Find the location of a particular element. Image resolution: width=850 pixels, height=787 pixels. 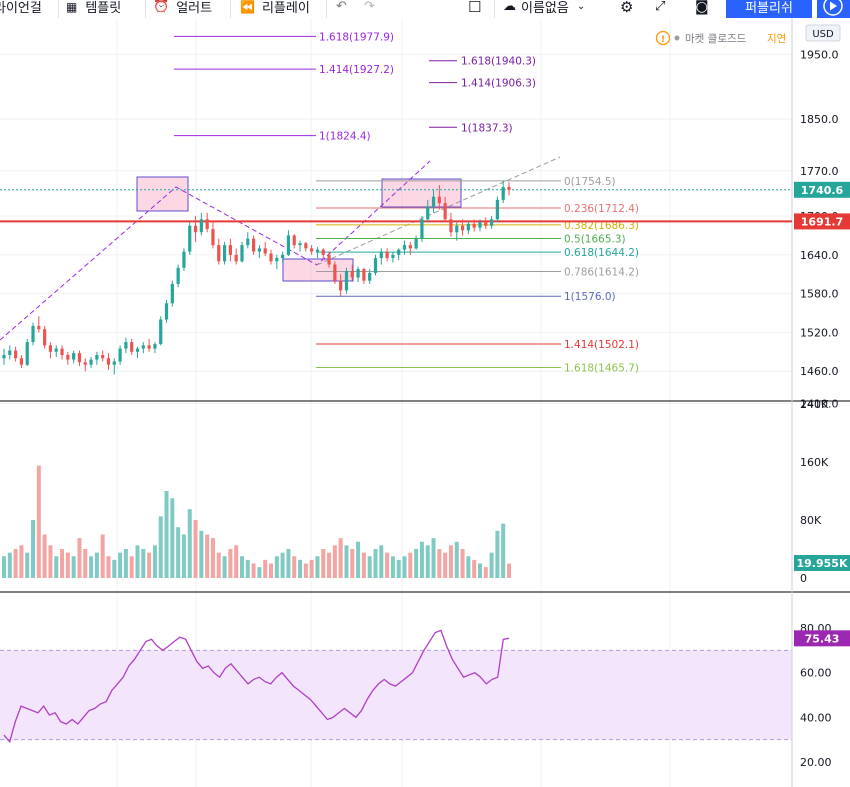

trend-channel-line is located at coordinates (438, 211).